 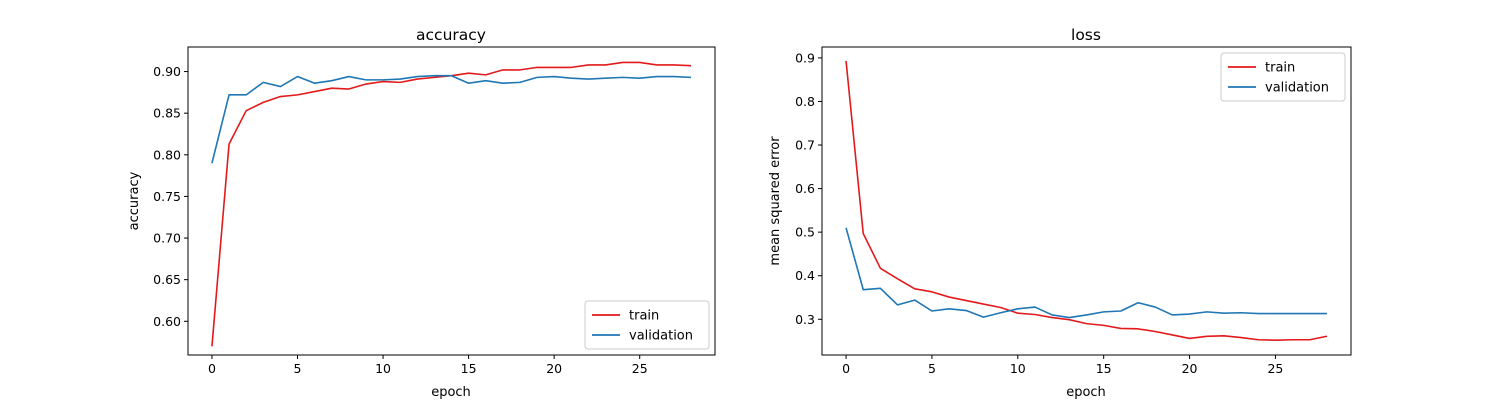 What do you see at coordinates (167, 238) in the screenshot?
I see `y-tick-label: 0.70` at bounding box center [167, 238].